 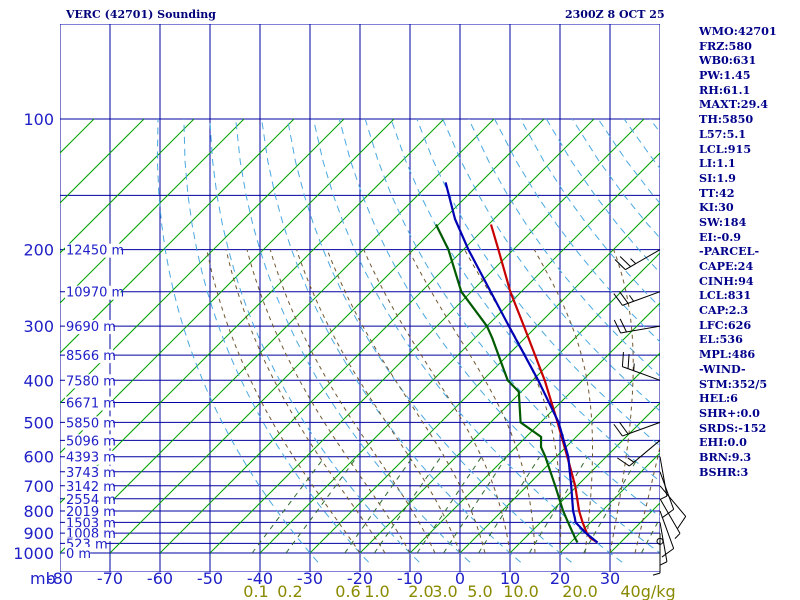 I want to click on index-line: HEL:6, so click(x=718, y=398).